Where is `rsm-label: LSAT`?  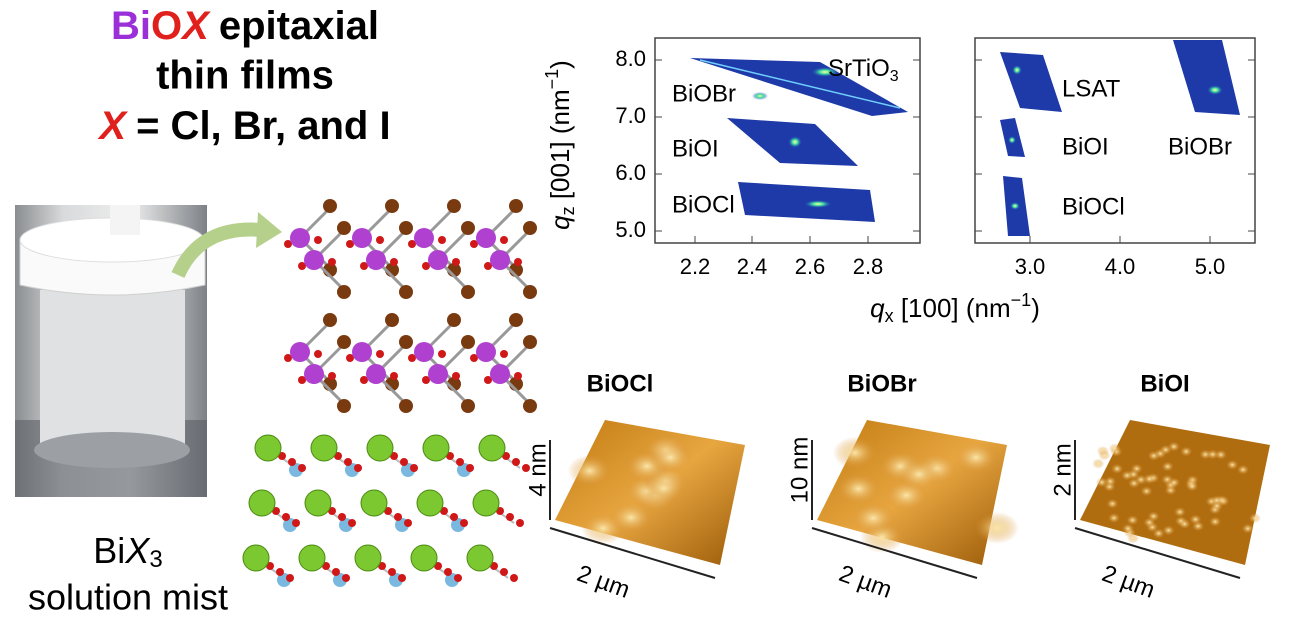
rsm-label: LSAT is located at coordinates (1091, 88).